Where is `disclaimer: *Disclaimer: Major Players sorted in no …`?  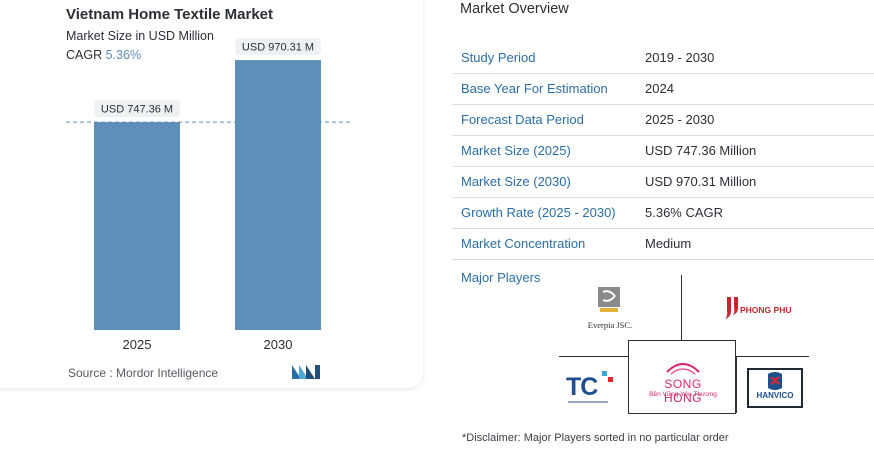 disclaimer: *Disclaimer: Major Players sorted in no … is located at coordinates (595, 438).